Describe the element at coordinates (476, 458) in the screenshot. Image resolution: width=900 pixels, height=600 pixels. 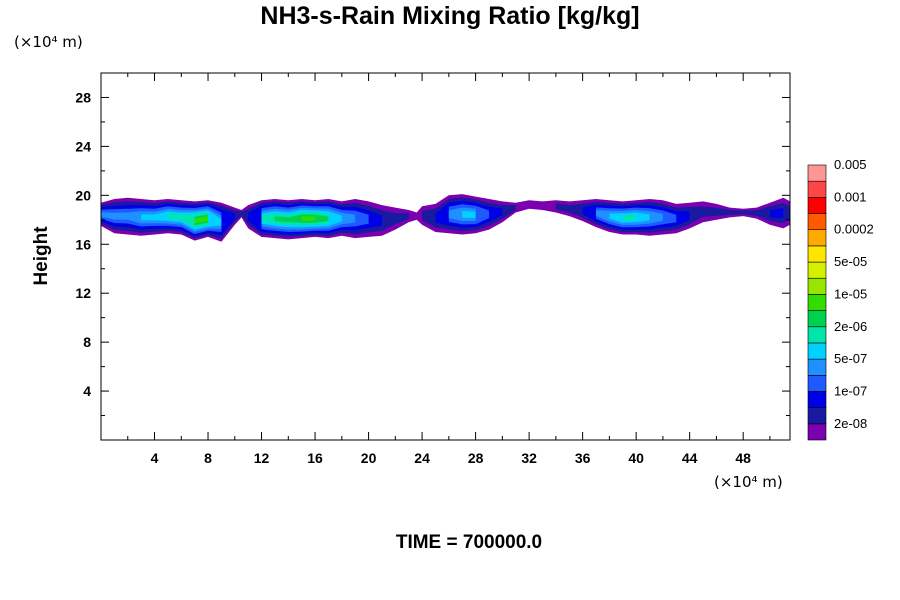
I see `x-tick-label: 28` at that location.